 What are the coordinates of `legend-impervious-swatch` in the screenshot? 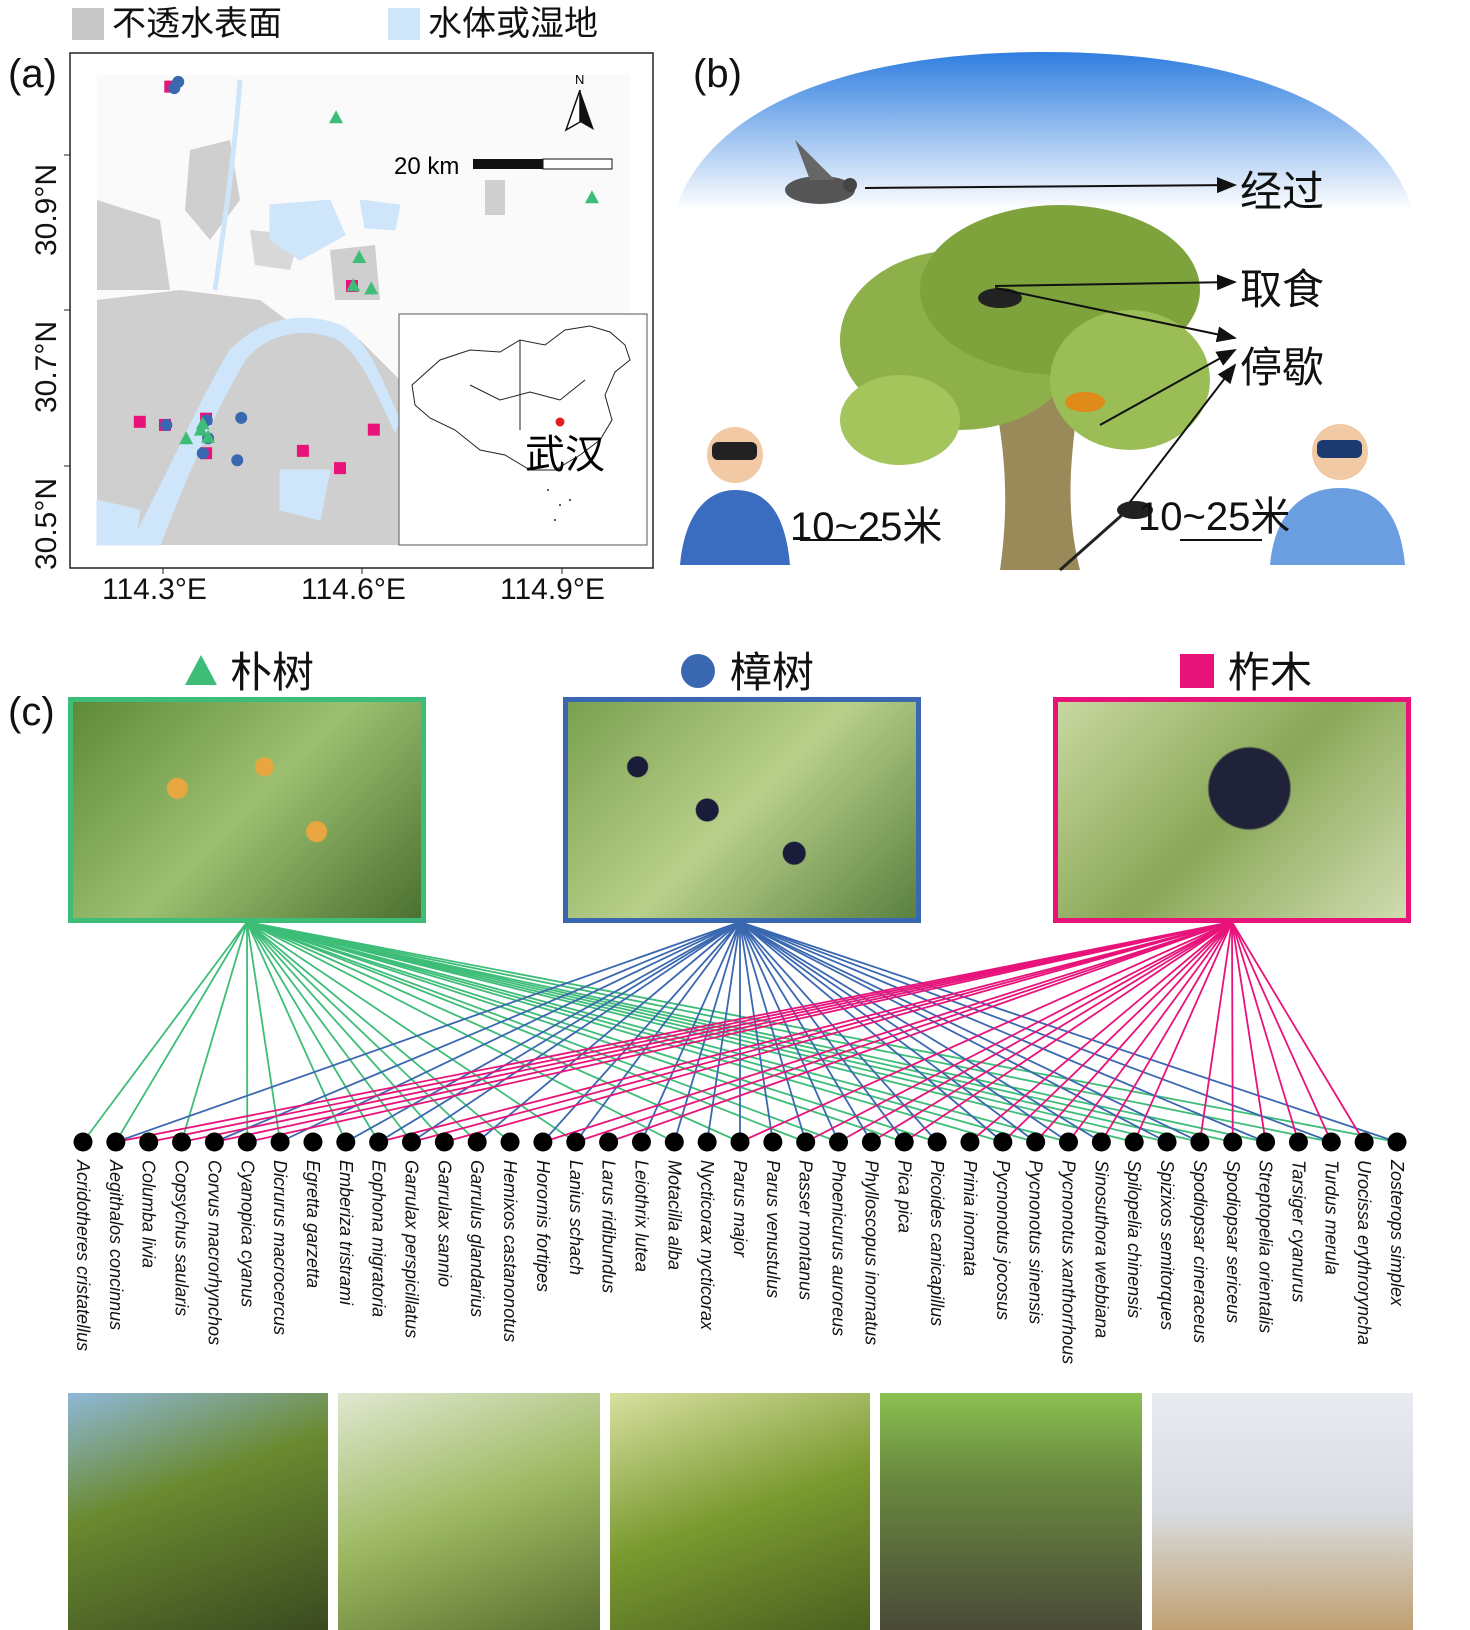 It's located at (88, 24).